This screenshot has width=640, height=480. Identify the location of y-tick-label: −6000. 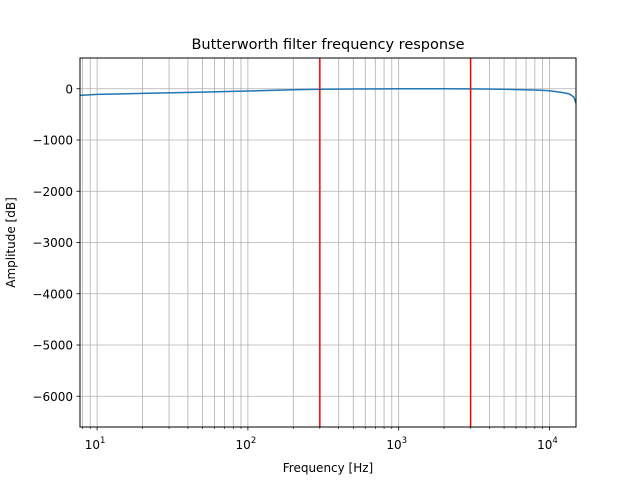
(52, 397).